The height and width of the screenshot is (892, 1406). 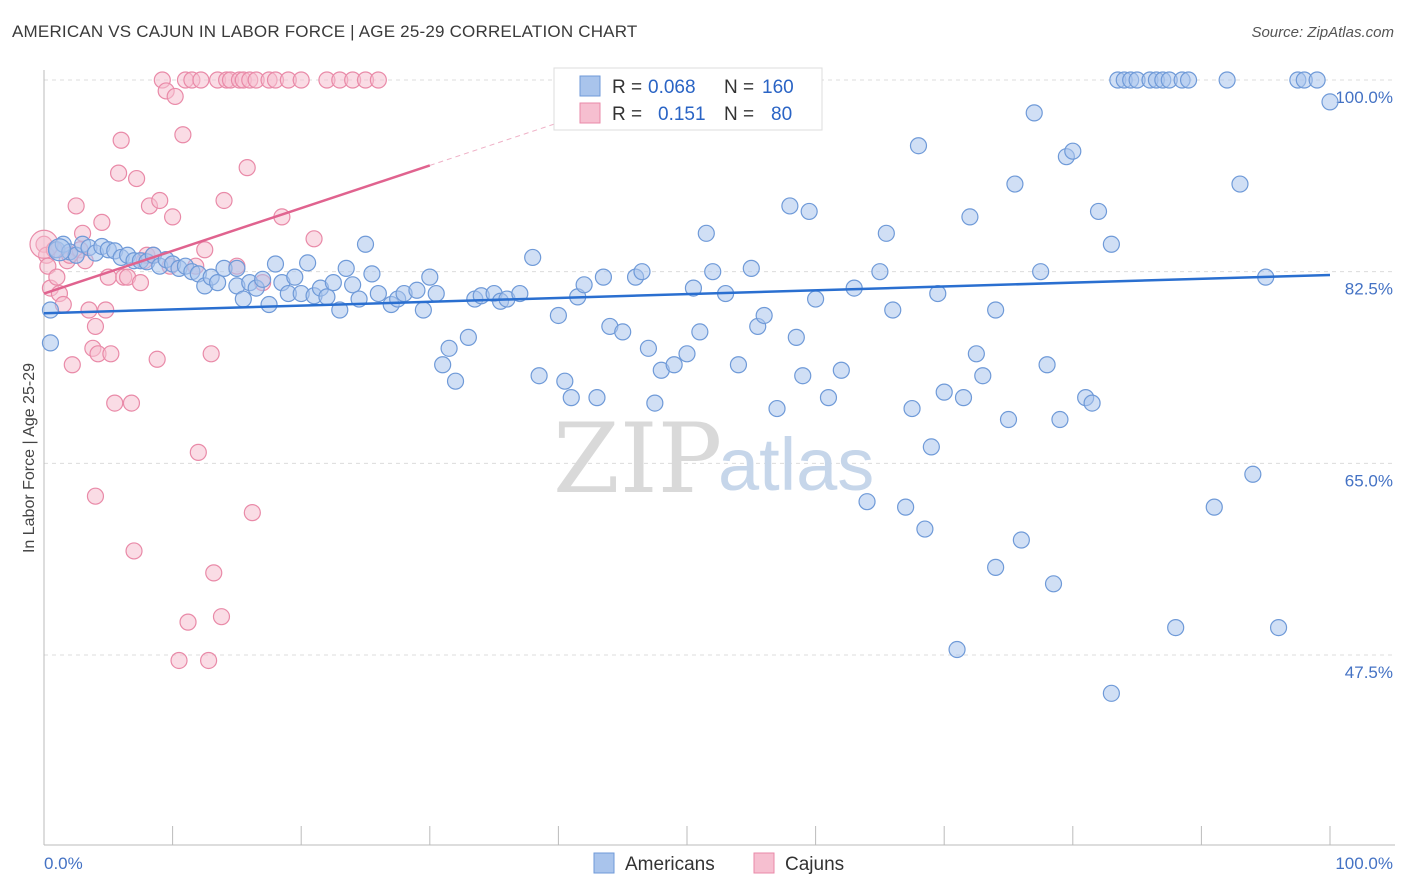 I want to click on legend-n-value-americans: 160, so click(x=778, y=87).